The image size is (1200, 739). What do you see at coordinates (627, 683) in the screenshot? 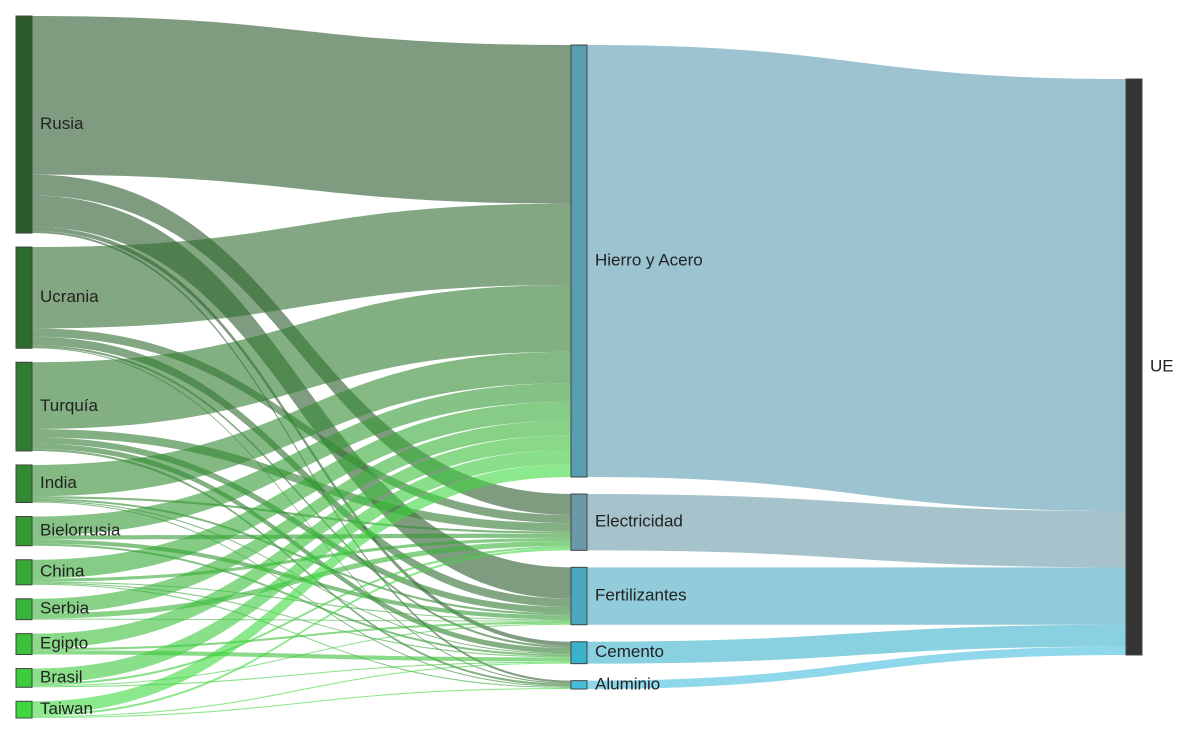
I see `node-label: Aluminio` at bounding box center [627, 683].